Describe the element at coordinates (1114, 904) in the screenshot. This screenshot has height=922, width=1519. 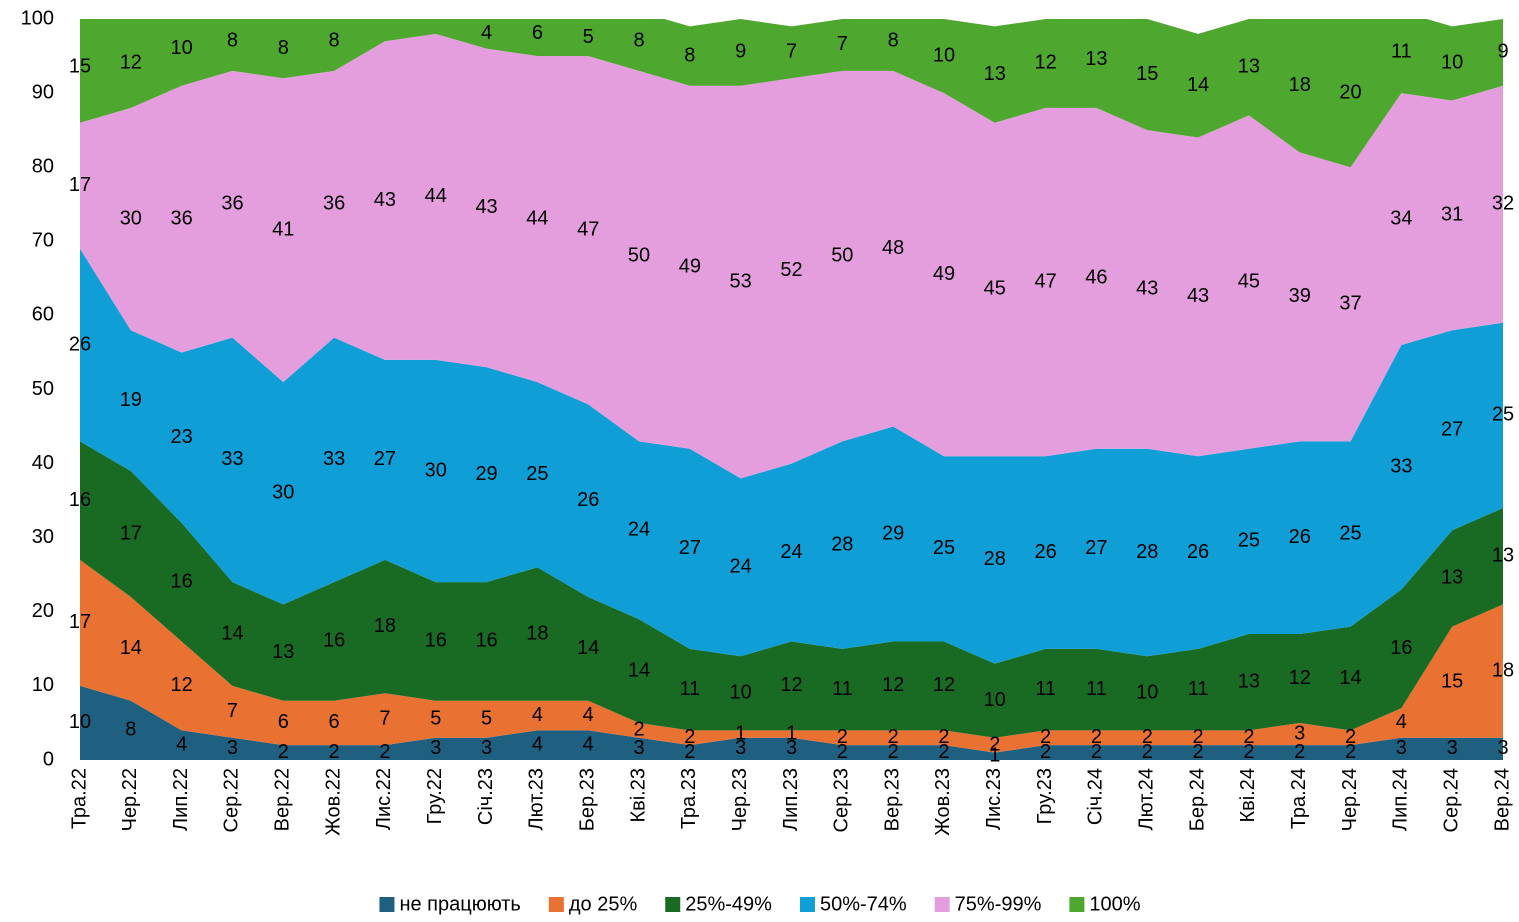
I see `legend-label: 100%` at that location.